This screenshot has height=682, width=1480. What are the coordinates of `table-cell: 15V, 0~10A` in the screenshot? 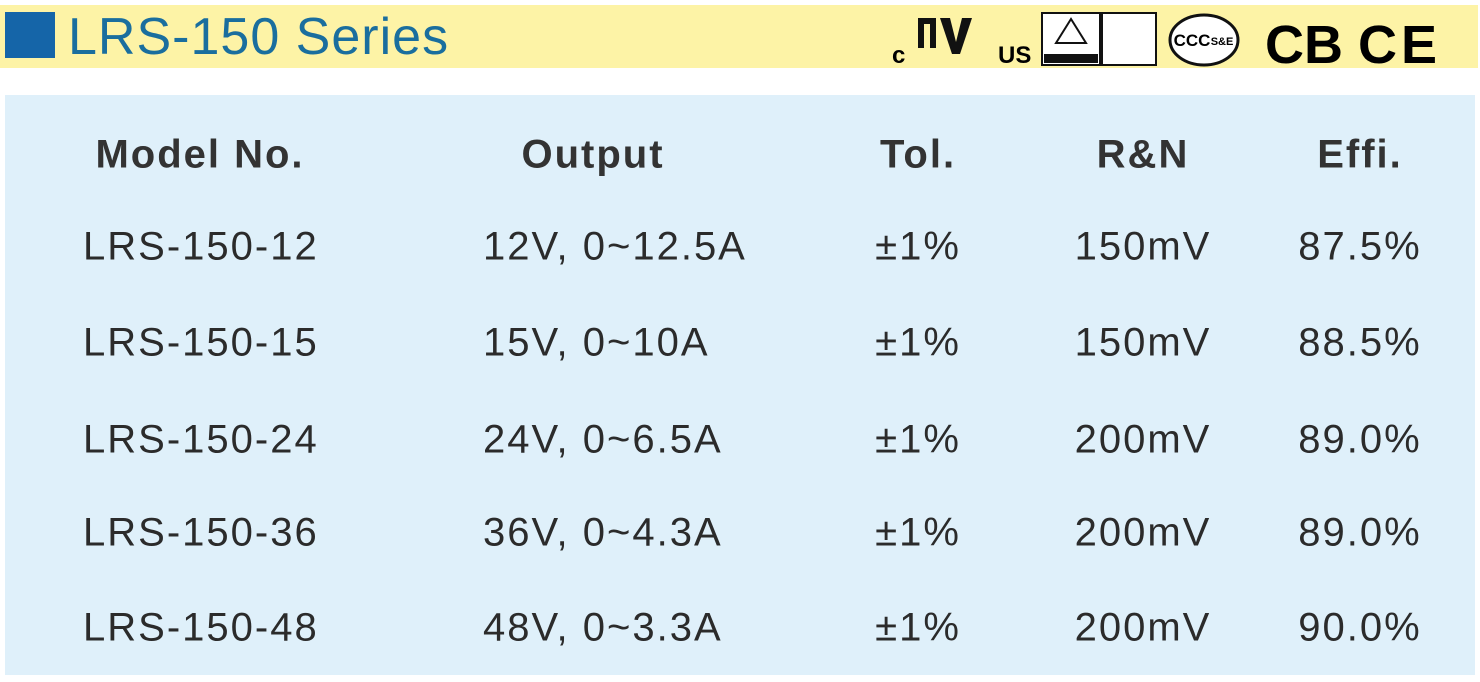 It's located at (596, 342).